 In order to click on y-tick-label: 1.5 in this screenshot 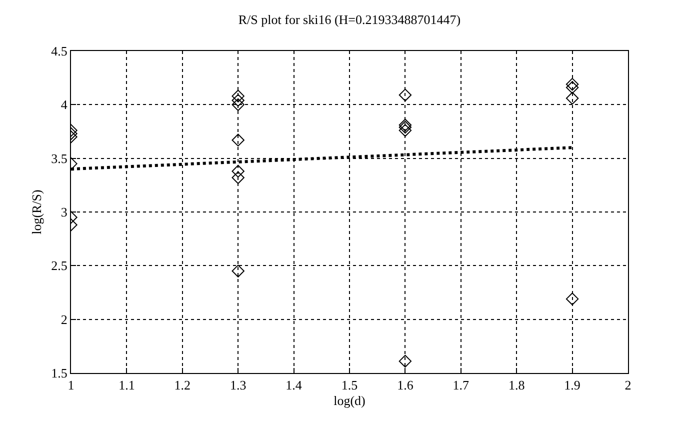, I will do `click(59, 373)`.